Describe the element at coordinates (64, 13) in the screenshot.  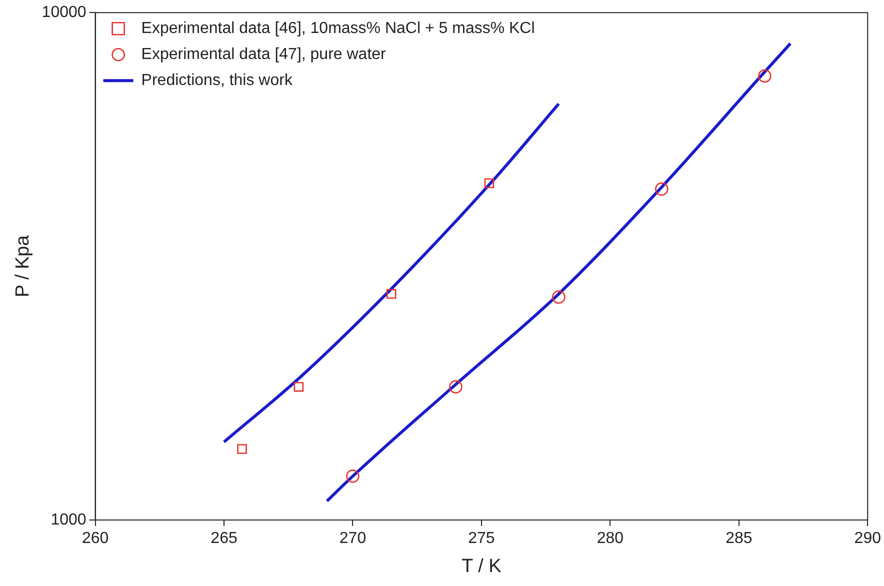
I see `y-tick-label: 10000` at that location.